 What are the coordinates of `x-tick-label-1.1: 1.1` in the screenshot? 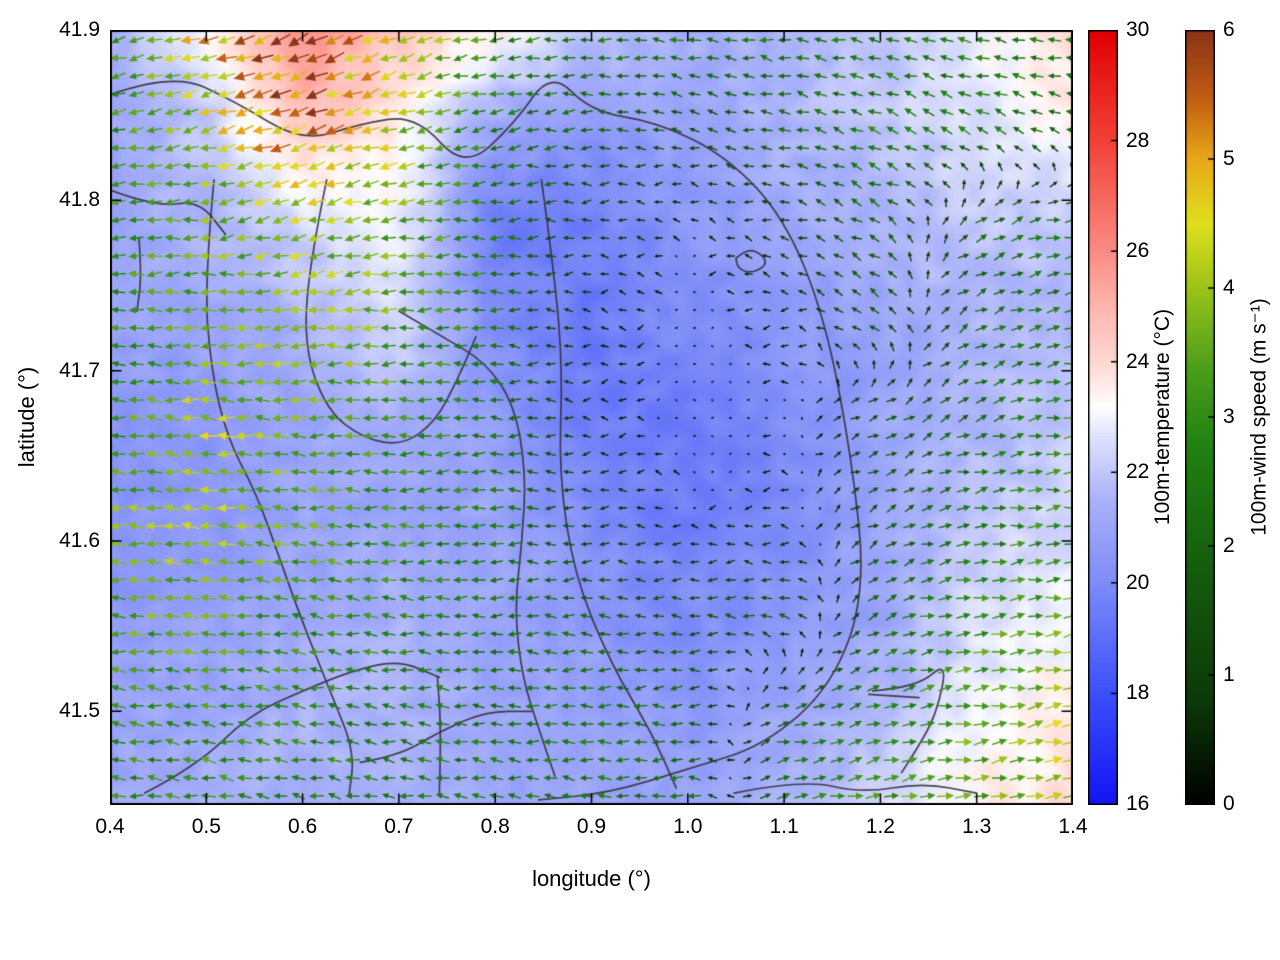 It's located at (784, 826).